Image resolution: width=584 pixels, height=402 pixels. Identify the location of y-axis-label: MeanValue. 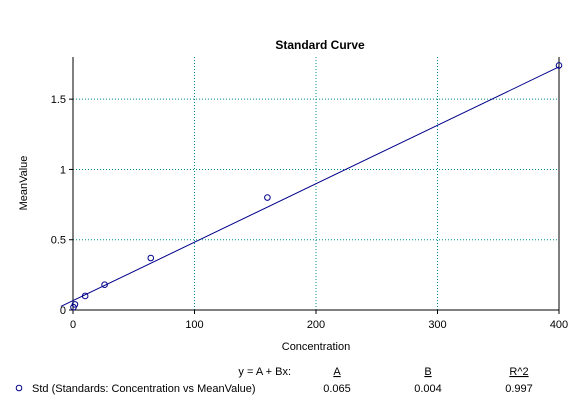
(24, 183).